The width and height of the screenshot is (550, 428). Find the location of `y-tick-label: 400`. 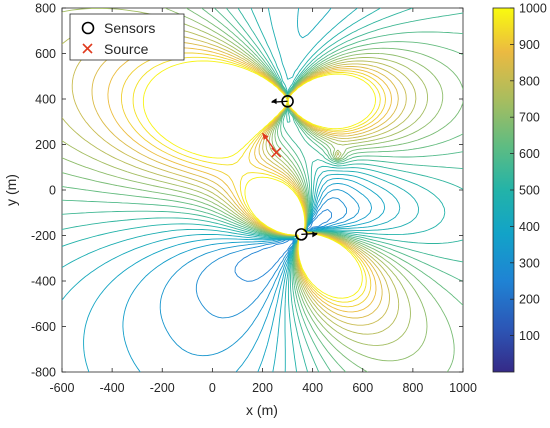

y-tick-label: 400 is located at coordinates (45, 100).